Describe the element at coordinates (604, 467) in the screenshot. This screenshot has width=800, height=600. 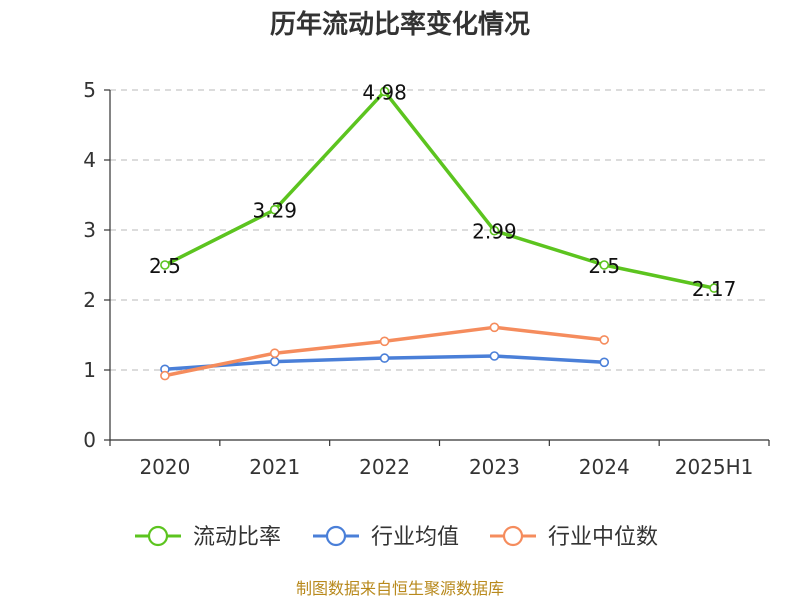
I see `x-tick-label: 2024` at that location.